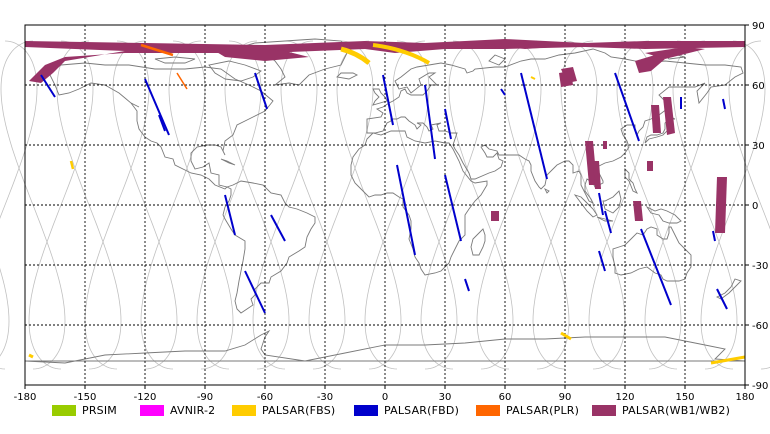 Image resolution: width=770 pixels, height=434 pixels. I want to click on x-tick-label: 60, so click(505, 397).